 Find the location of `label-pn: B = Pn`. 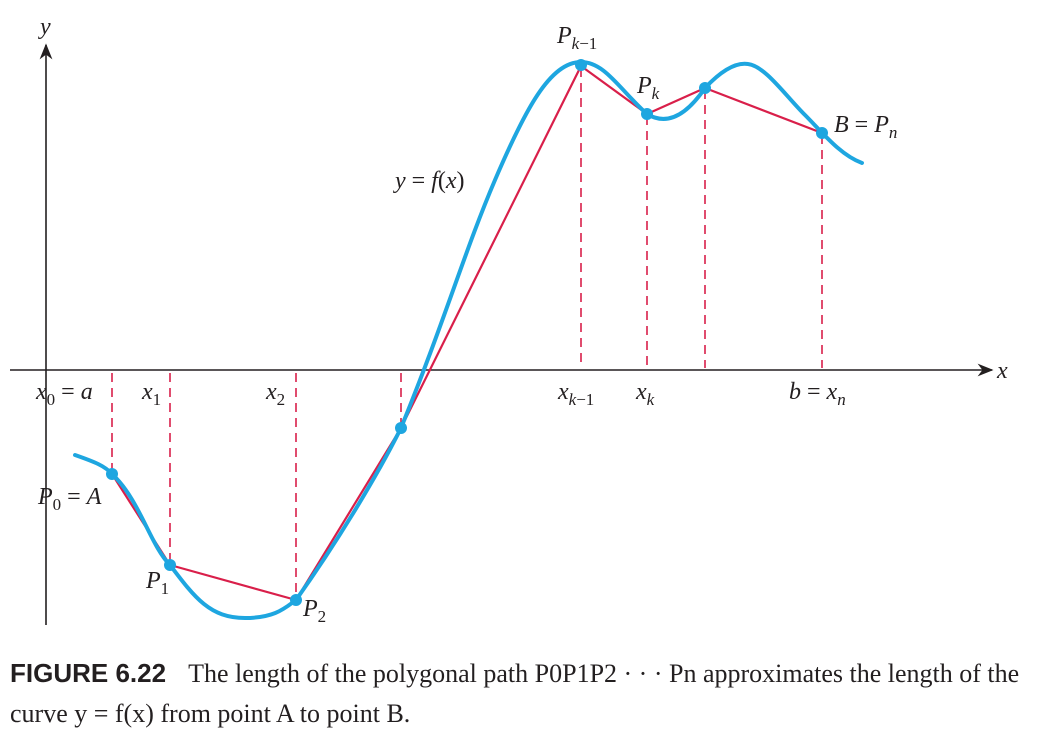

label-pn: B = Pn is located at coordinates (865, 127).